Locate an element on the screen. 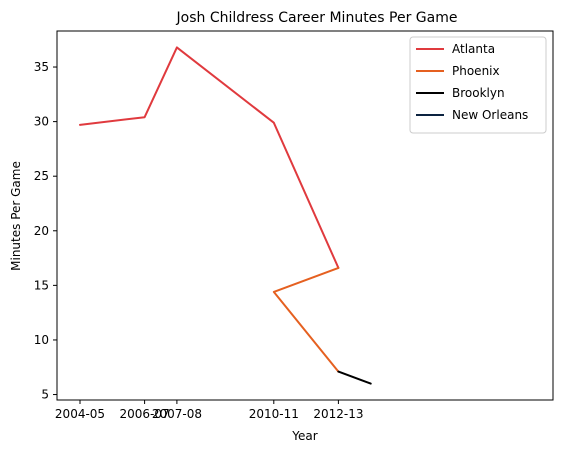 This screenshot has height=453, width=566. x-tick-label: 2012-13 is located at coordinates (338, 414).